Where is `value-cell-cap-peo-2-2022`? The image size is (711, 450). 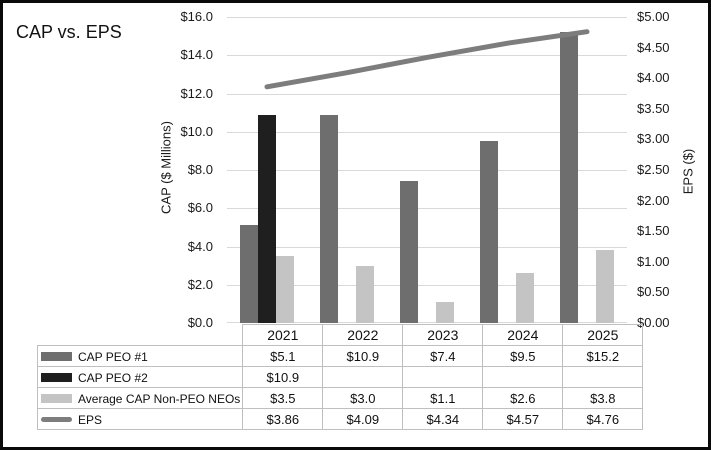 value-cell-cap-peo-2-2022 is located at coordinates (363, 377).